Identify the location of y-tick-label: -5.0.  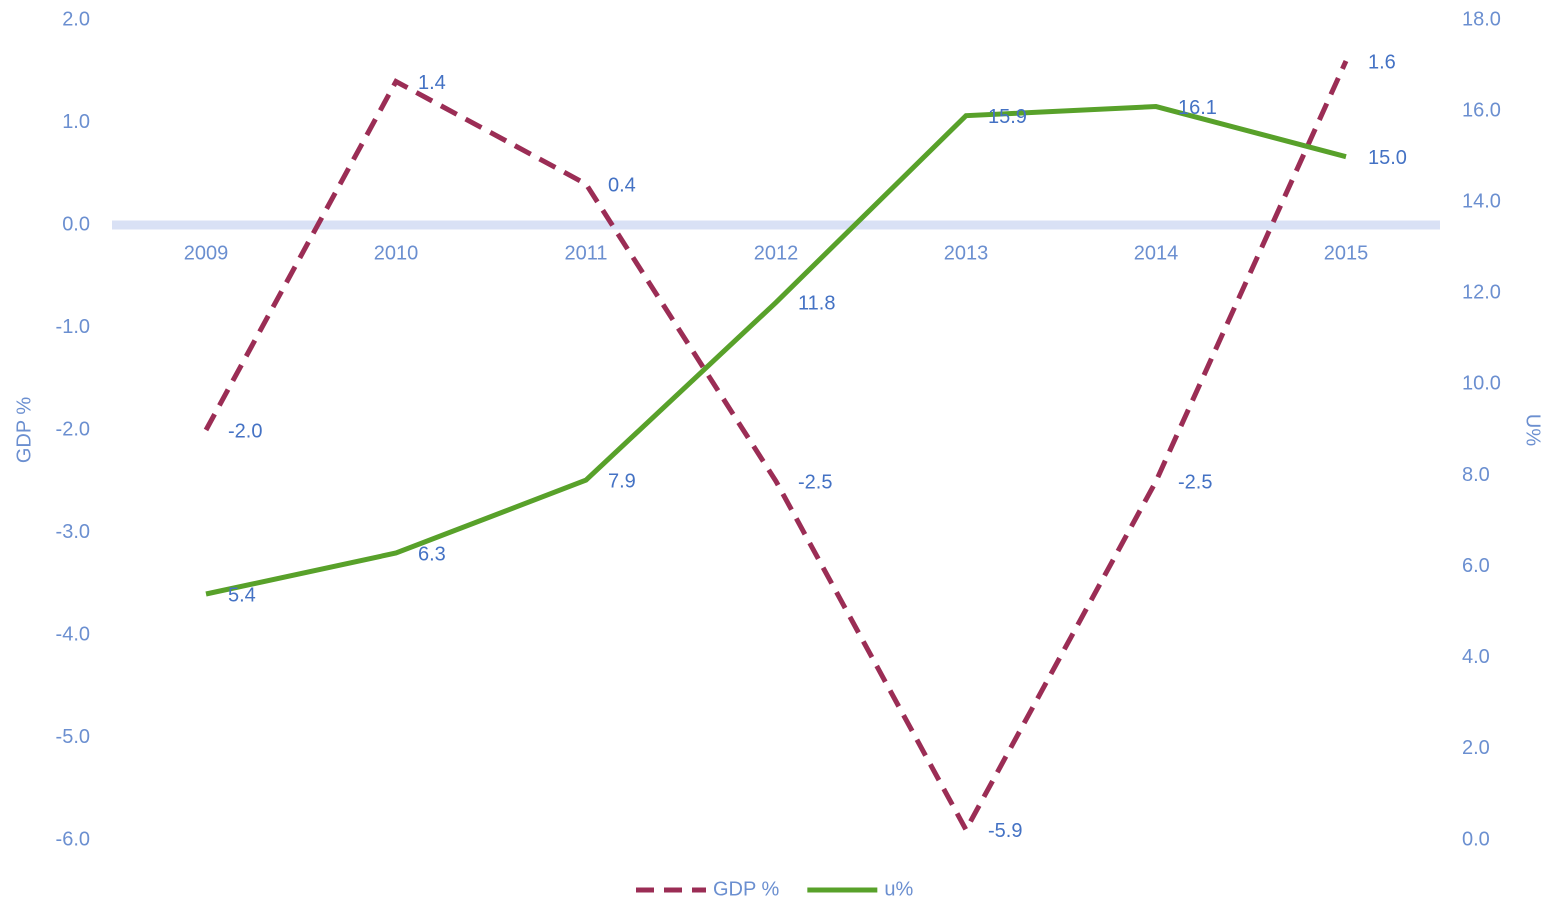
(73, 737).